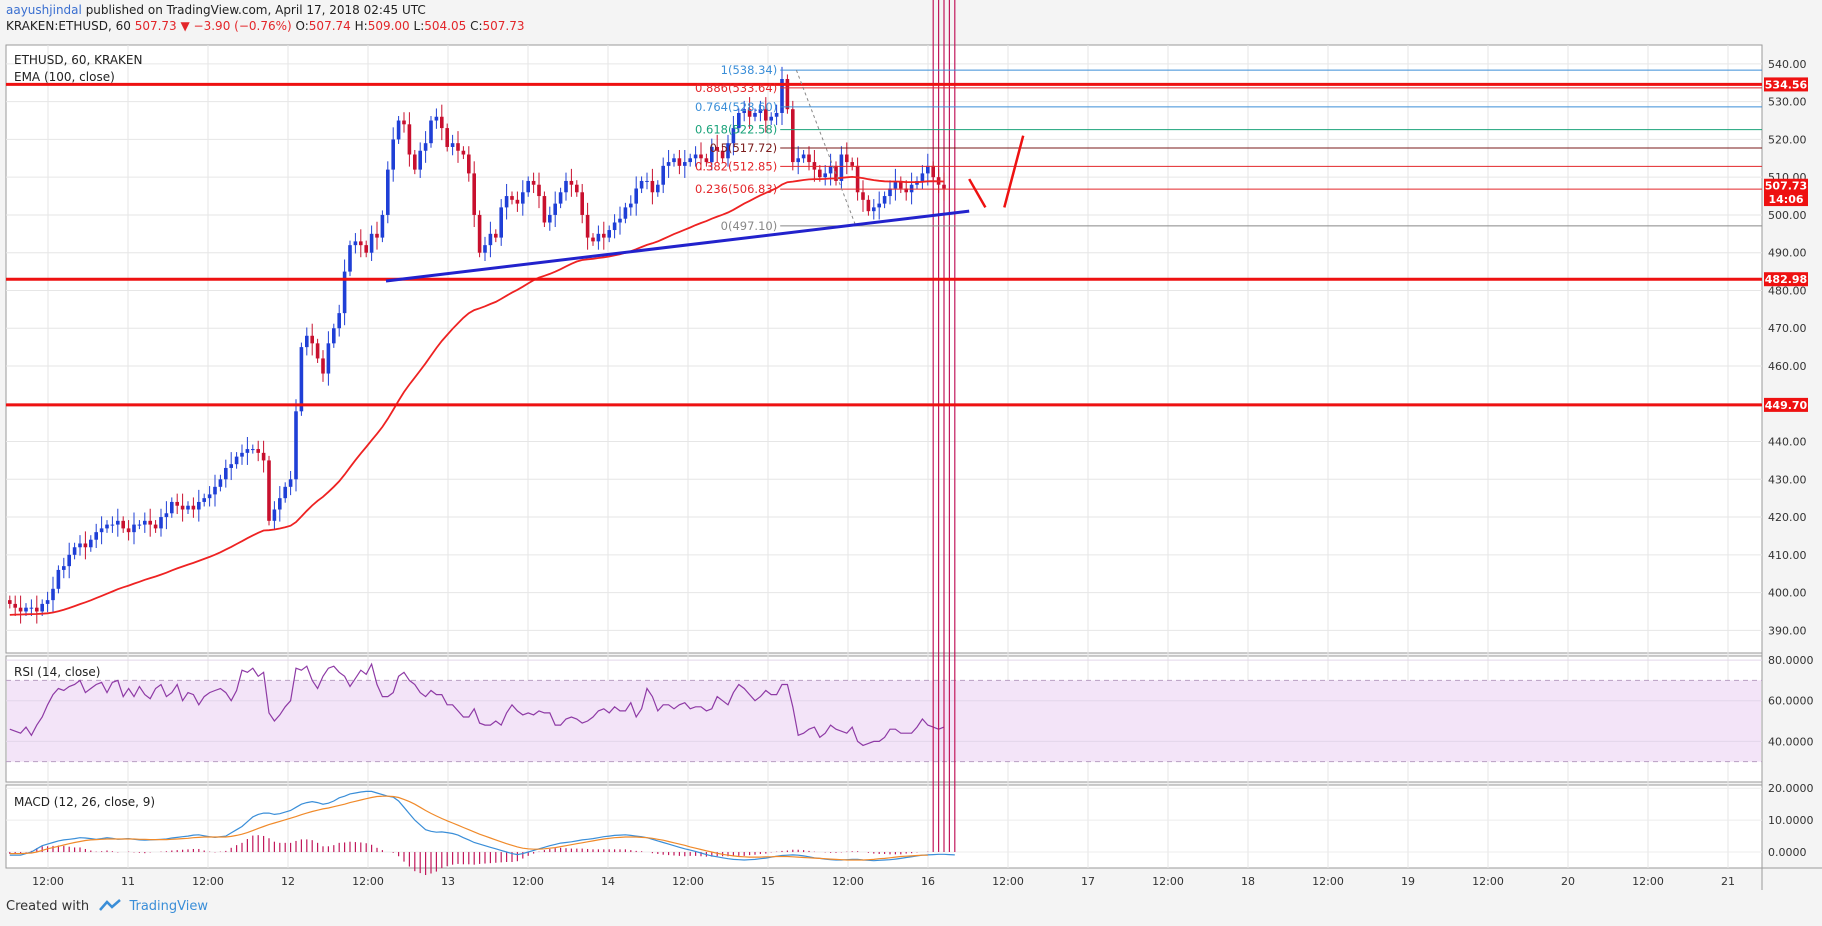 This screenshot has width=1822, height=926. Describe the element at coordinates (48, 906) in the screenshot. I see `footer-created: Created with` at that location.